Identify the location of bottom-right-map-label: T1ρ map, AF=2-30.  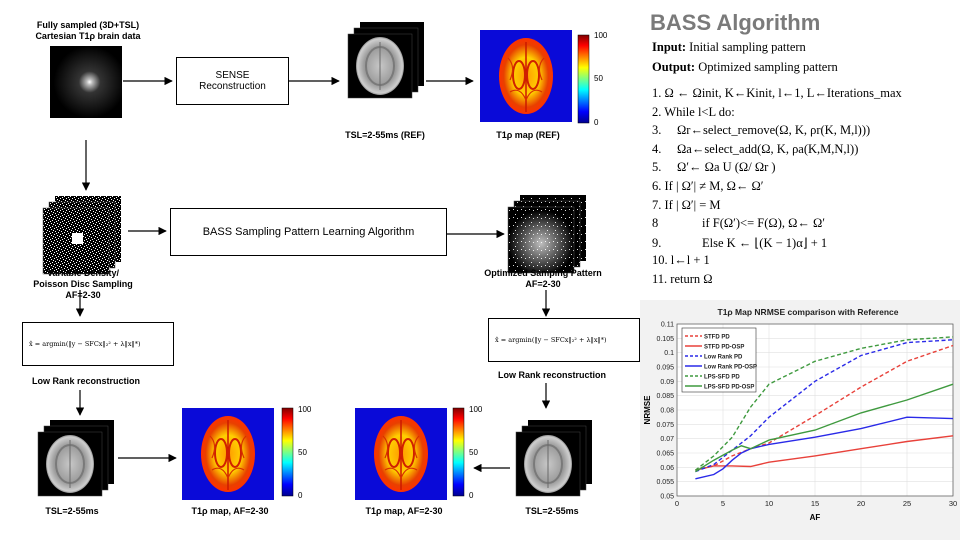
(404, 511).